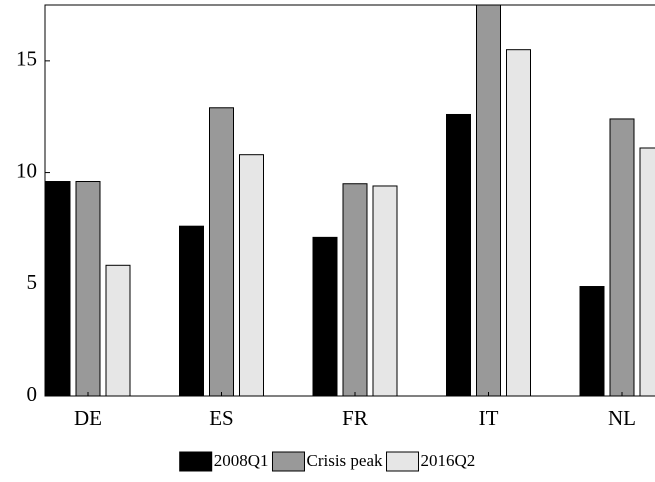 The image size is (655, 482). Describe the element at coordinates (26, 59) in the screenshot. I see `y-tick-label: 15` at that location.